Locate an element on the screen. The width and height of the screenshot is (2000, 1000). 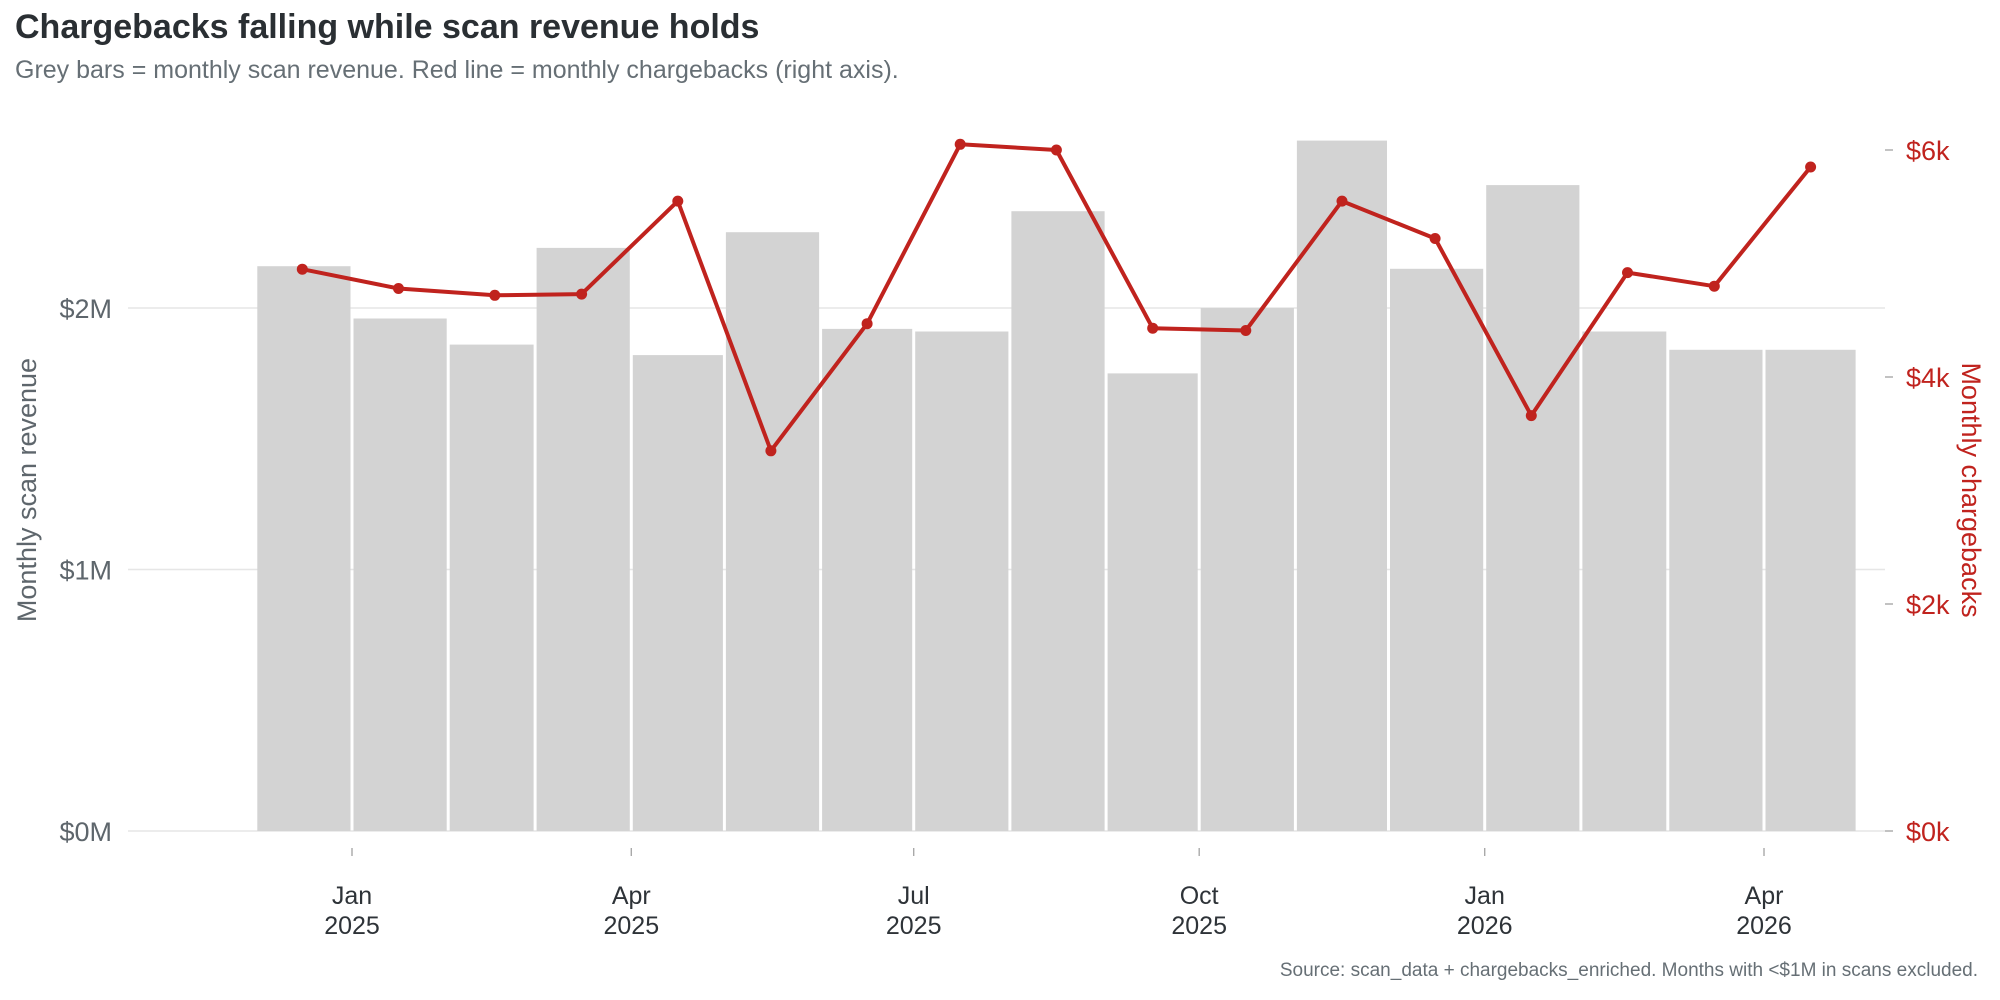
y-axis-left-label: Monthly scan revenue is located at coordinates (27, 490).